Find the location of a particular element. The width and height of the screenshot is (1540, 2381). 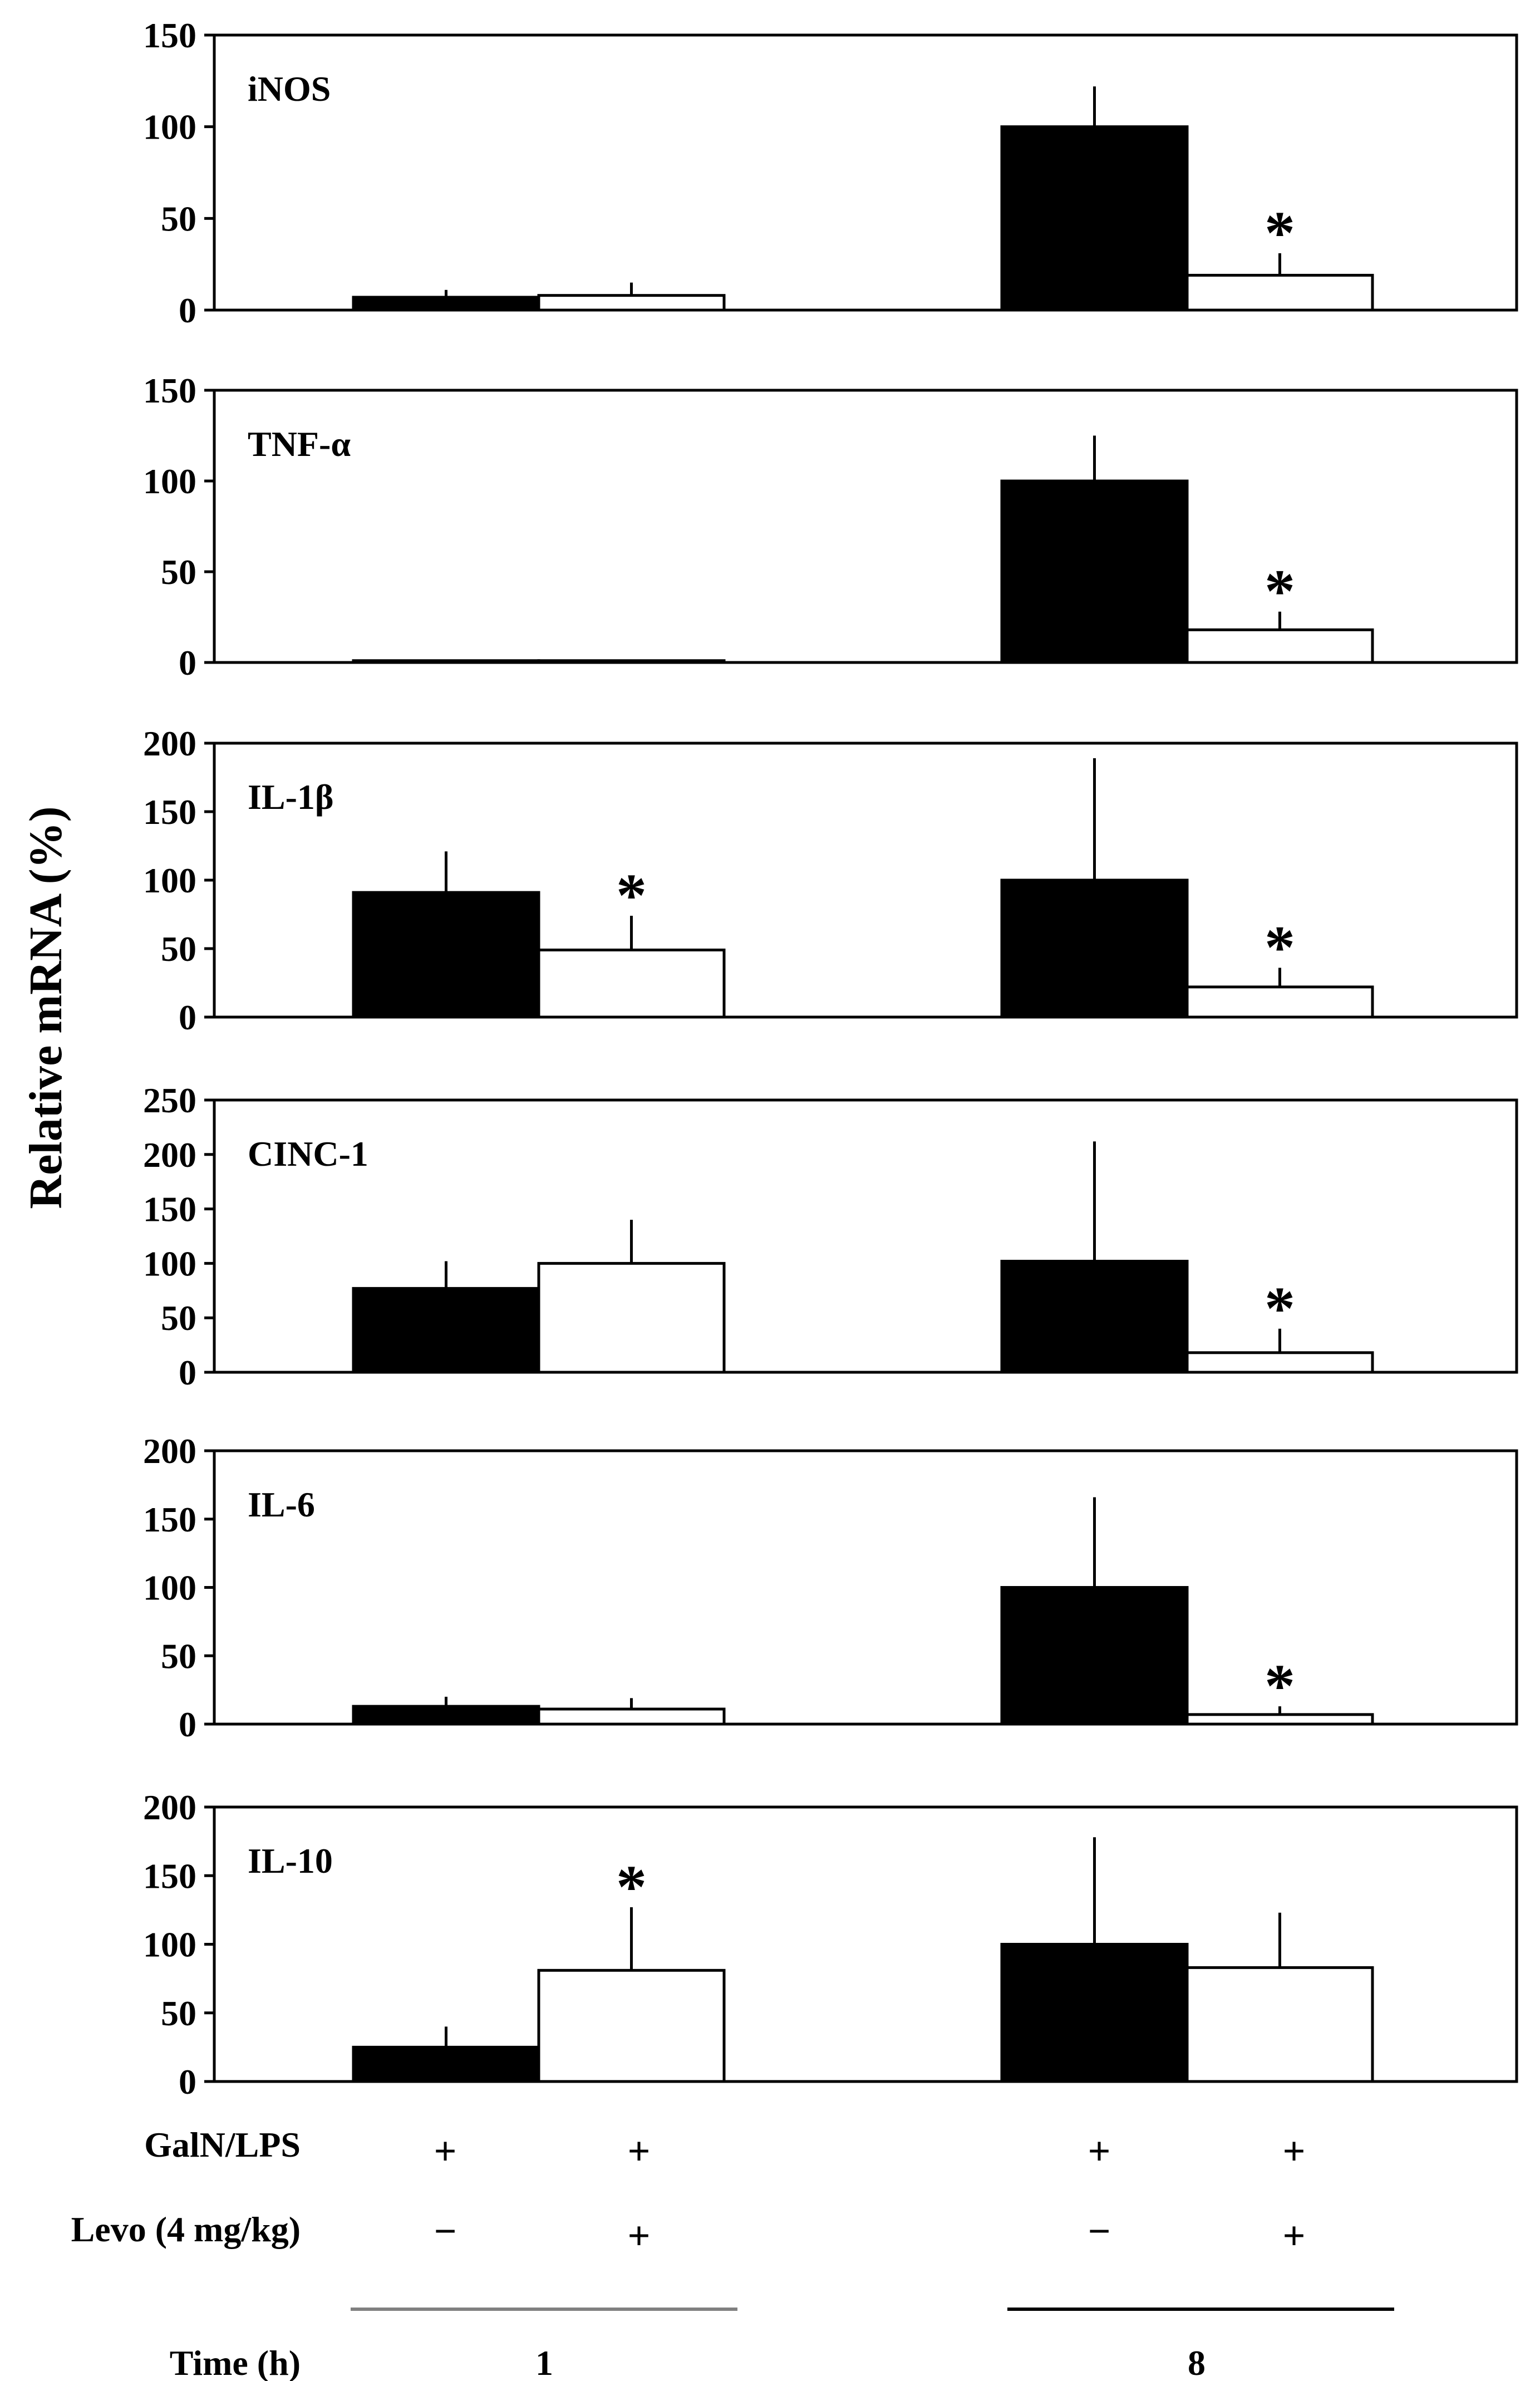

time-8h-label: 8 is located at coordinates (1197, 2362).